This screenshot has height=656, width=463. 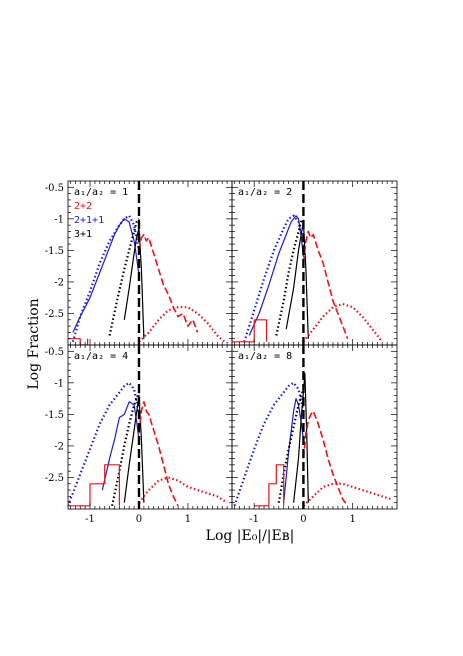 What do you see at coordinates (83, 234) in the screenshot?
I see `legend-entry: 3+1` at bounding box center [83, 234].